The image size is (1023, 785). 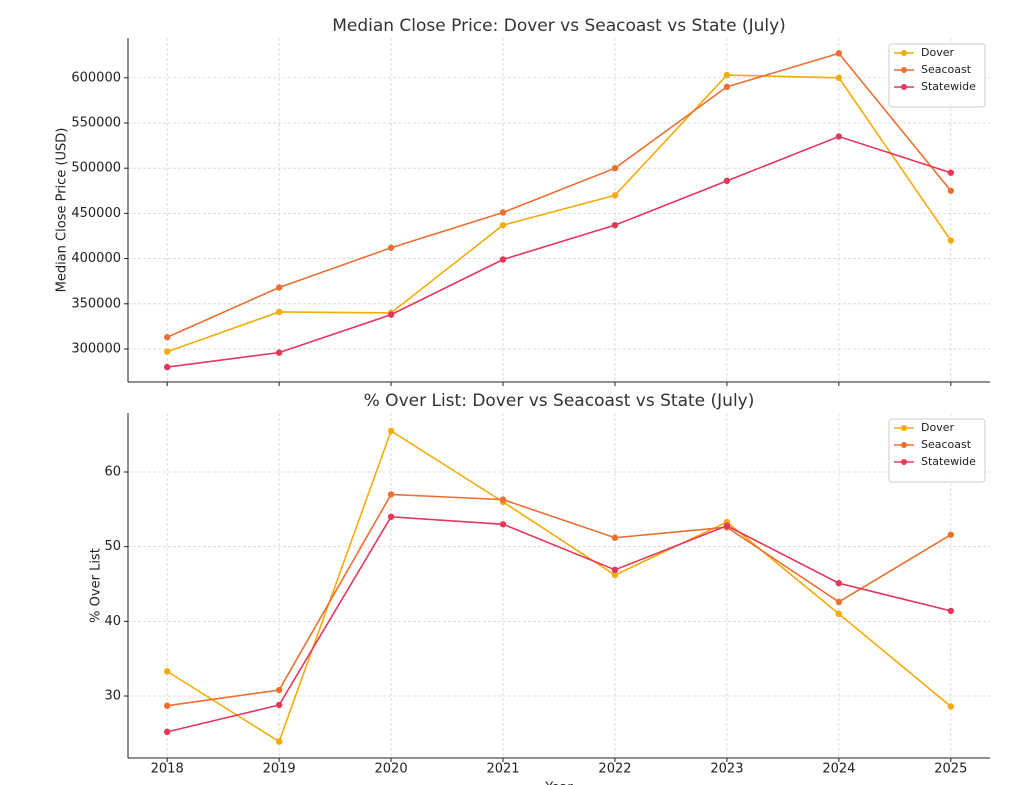 What do you see at coordinates (167, 769) in the screenshot?
I see `x-tick-label: 2018` at bounding box center [167, 769].